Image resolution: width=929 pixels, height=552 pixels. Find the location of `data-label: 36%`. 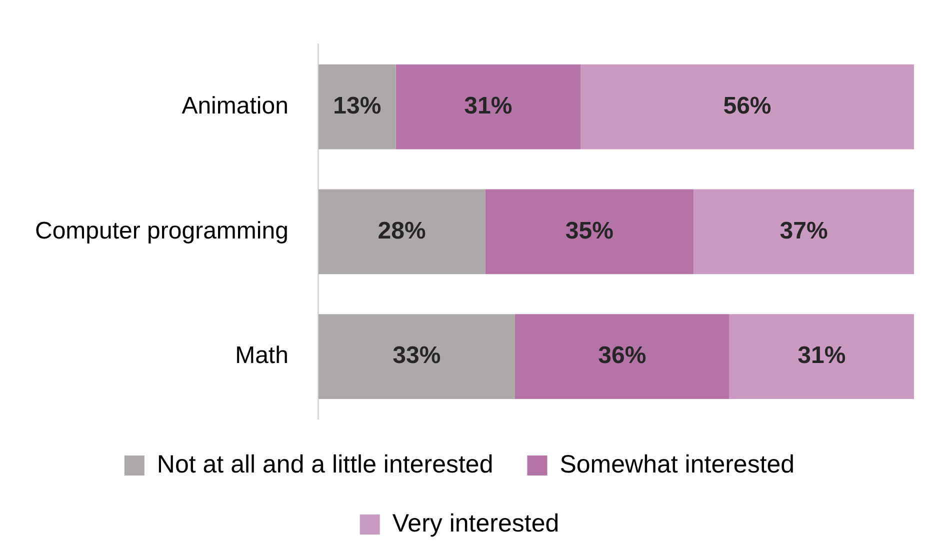

data-label: 36% is located at coordinates (622, 356).